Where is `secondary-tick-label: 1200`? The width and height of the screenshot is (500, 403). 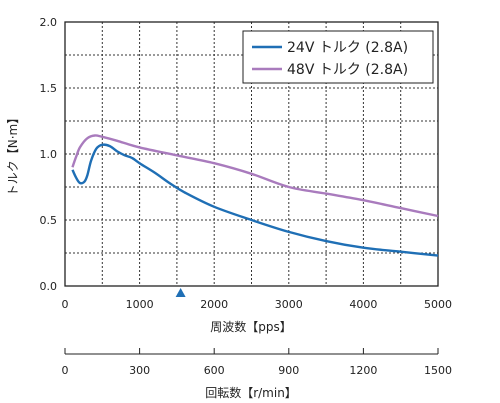
secondary-tick-label: 1200 is located at coordinates (363, 370).